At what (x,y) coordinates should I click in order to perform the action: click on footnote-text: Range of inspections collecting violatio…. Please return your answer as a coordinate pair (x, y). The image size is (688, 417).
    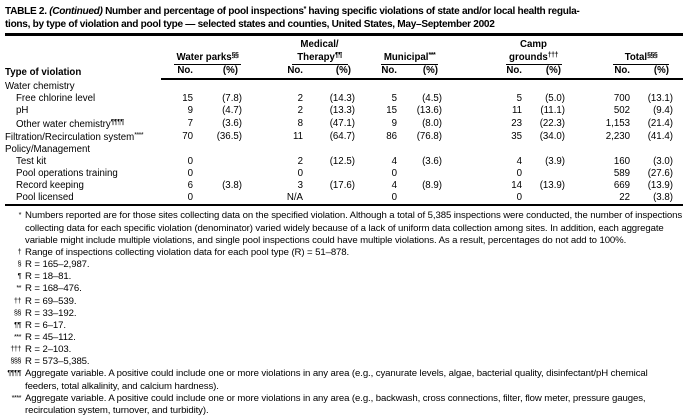
    Looking at the image, I should click on (187, 252).